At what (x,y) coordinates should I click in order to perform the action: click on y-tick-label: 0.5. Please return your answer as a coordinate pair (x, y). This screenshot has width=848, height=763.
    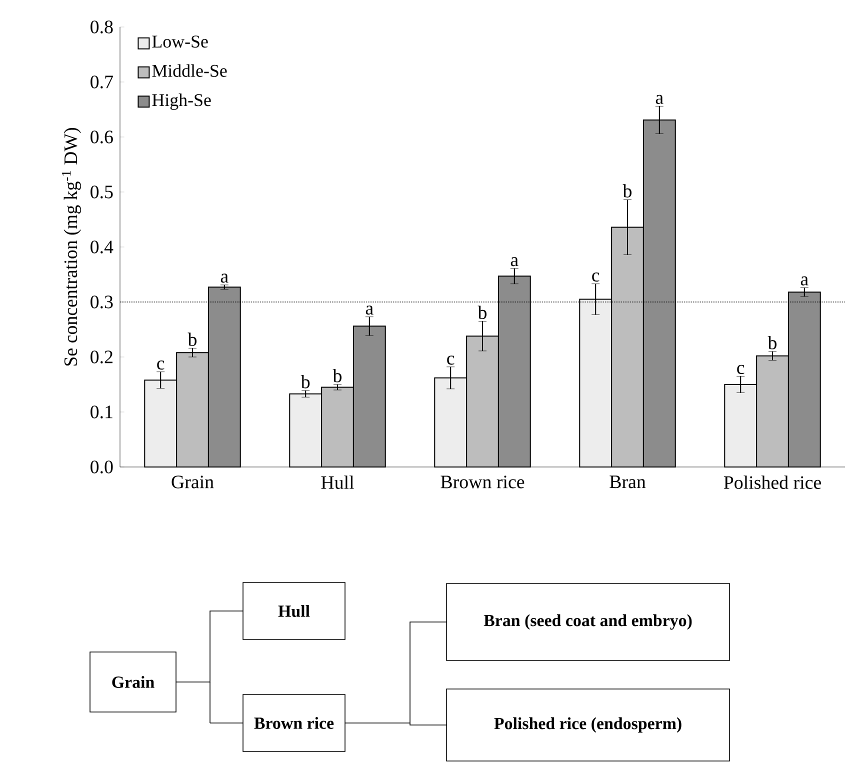
    Looking at the image, I should click on (101, 192).